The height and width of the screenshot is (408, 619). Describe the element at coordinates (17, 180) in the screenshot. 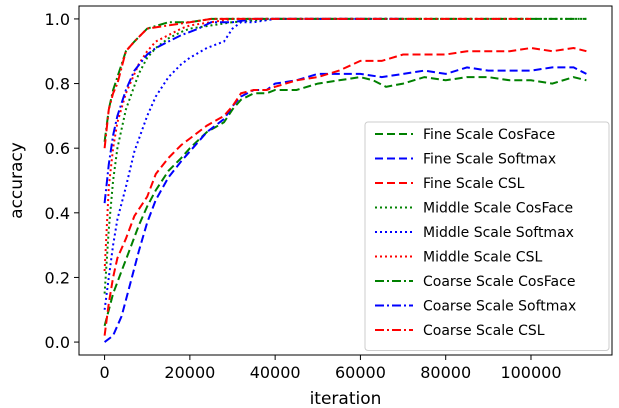

I see `y-axis-label: accuracy` at that location.